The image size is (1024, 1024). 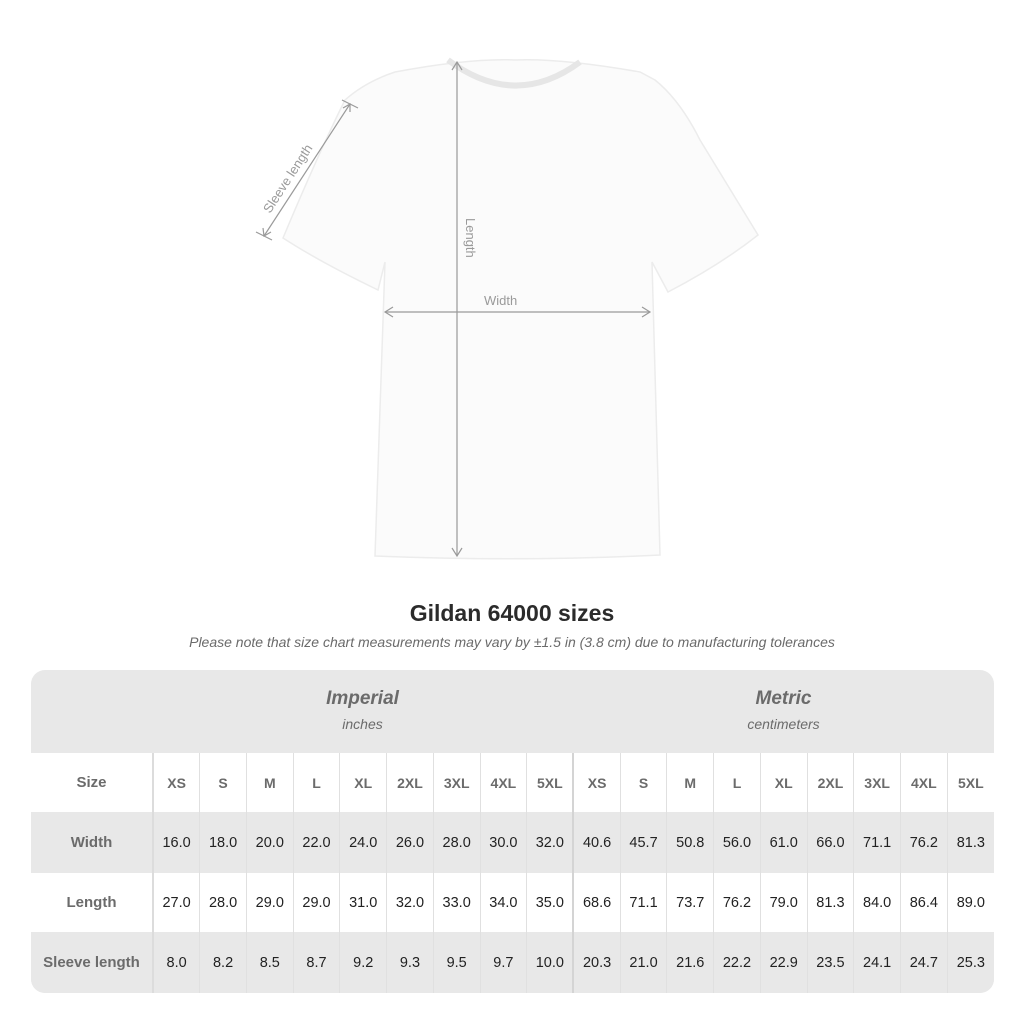 I want to click on metric-value: 73.7, so click(x=690, y=902).